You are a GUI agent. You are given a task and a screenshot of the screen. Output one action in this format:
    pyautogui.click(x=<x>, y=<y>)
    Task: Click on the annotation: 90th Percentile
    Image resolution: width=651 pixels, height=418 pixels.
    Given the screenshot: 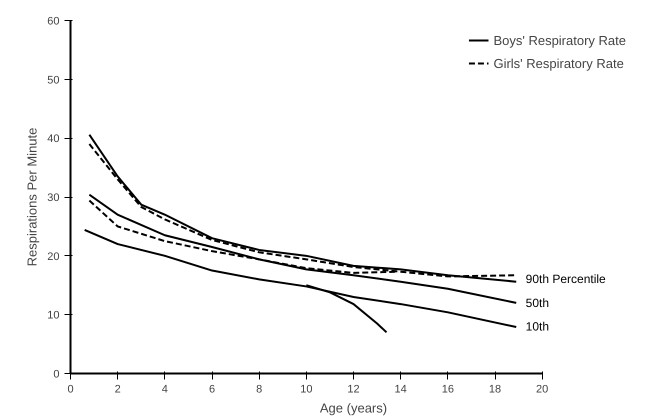 What is the action you would take?
    pyautogui.click(x=566, y=279)
    